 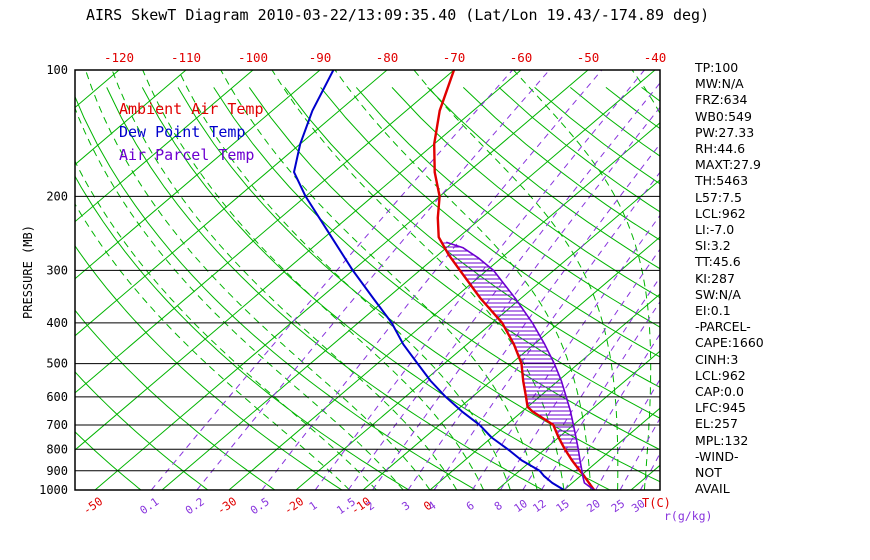 What do you see at coordinates (293, 505) in the screenshot?
I see `bottom-temp-tick-label: -20` at bounding box center [293, 505].